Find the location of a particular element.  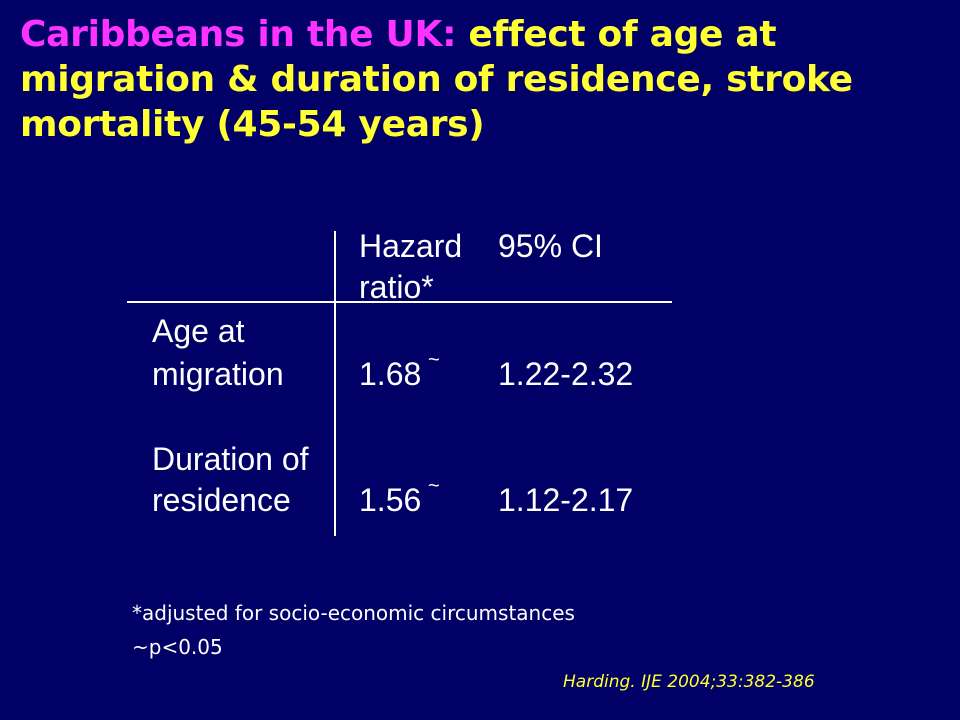

table-header-divider is located at coordinates (399, 302).